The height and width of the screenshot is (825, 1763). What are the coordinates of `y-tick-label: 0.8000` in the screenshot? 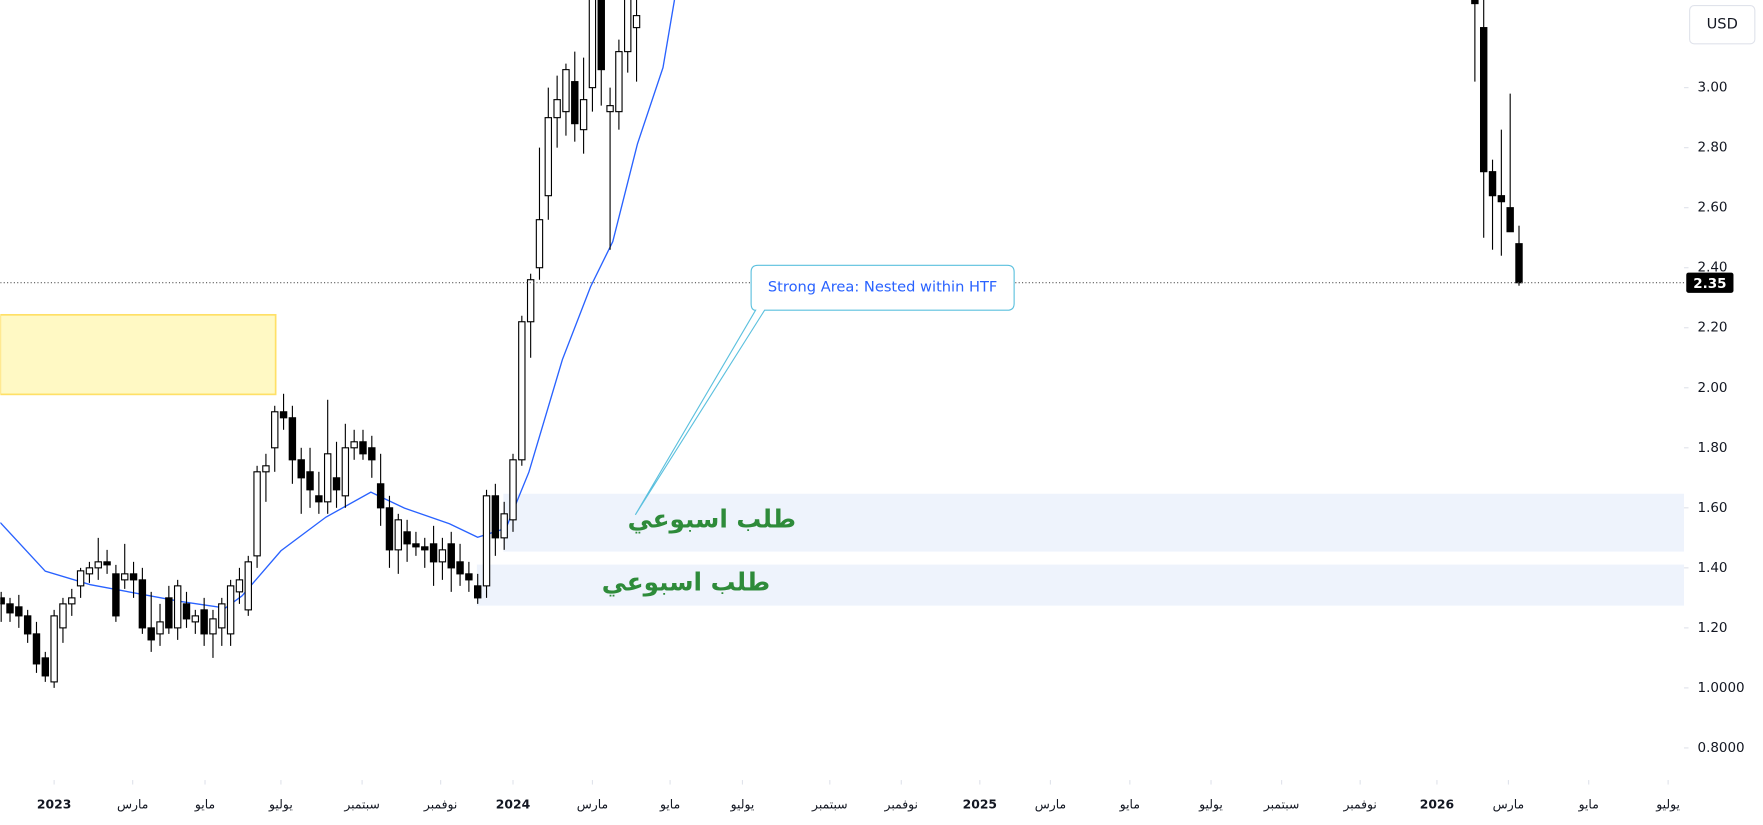 It's located at (1721, 748).